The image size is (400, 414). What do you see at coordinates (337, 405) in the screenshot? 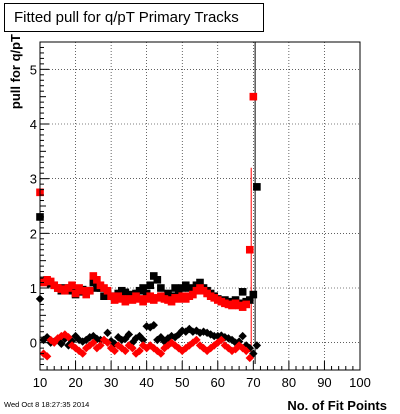
I see `x-axis-title: No. of Fit Points` at bounding box center [337, 405].